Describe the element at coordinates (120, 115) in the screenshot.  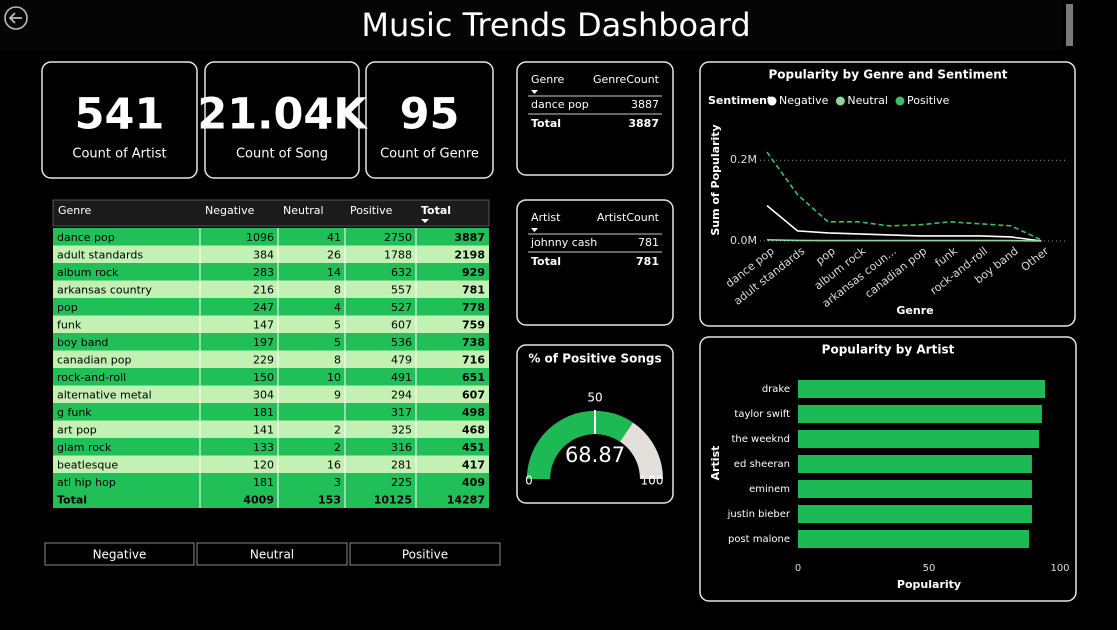
I see `kpi-value: 541` at that location.